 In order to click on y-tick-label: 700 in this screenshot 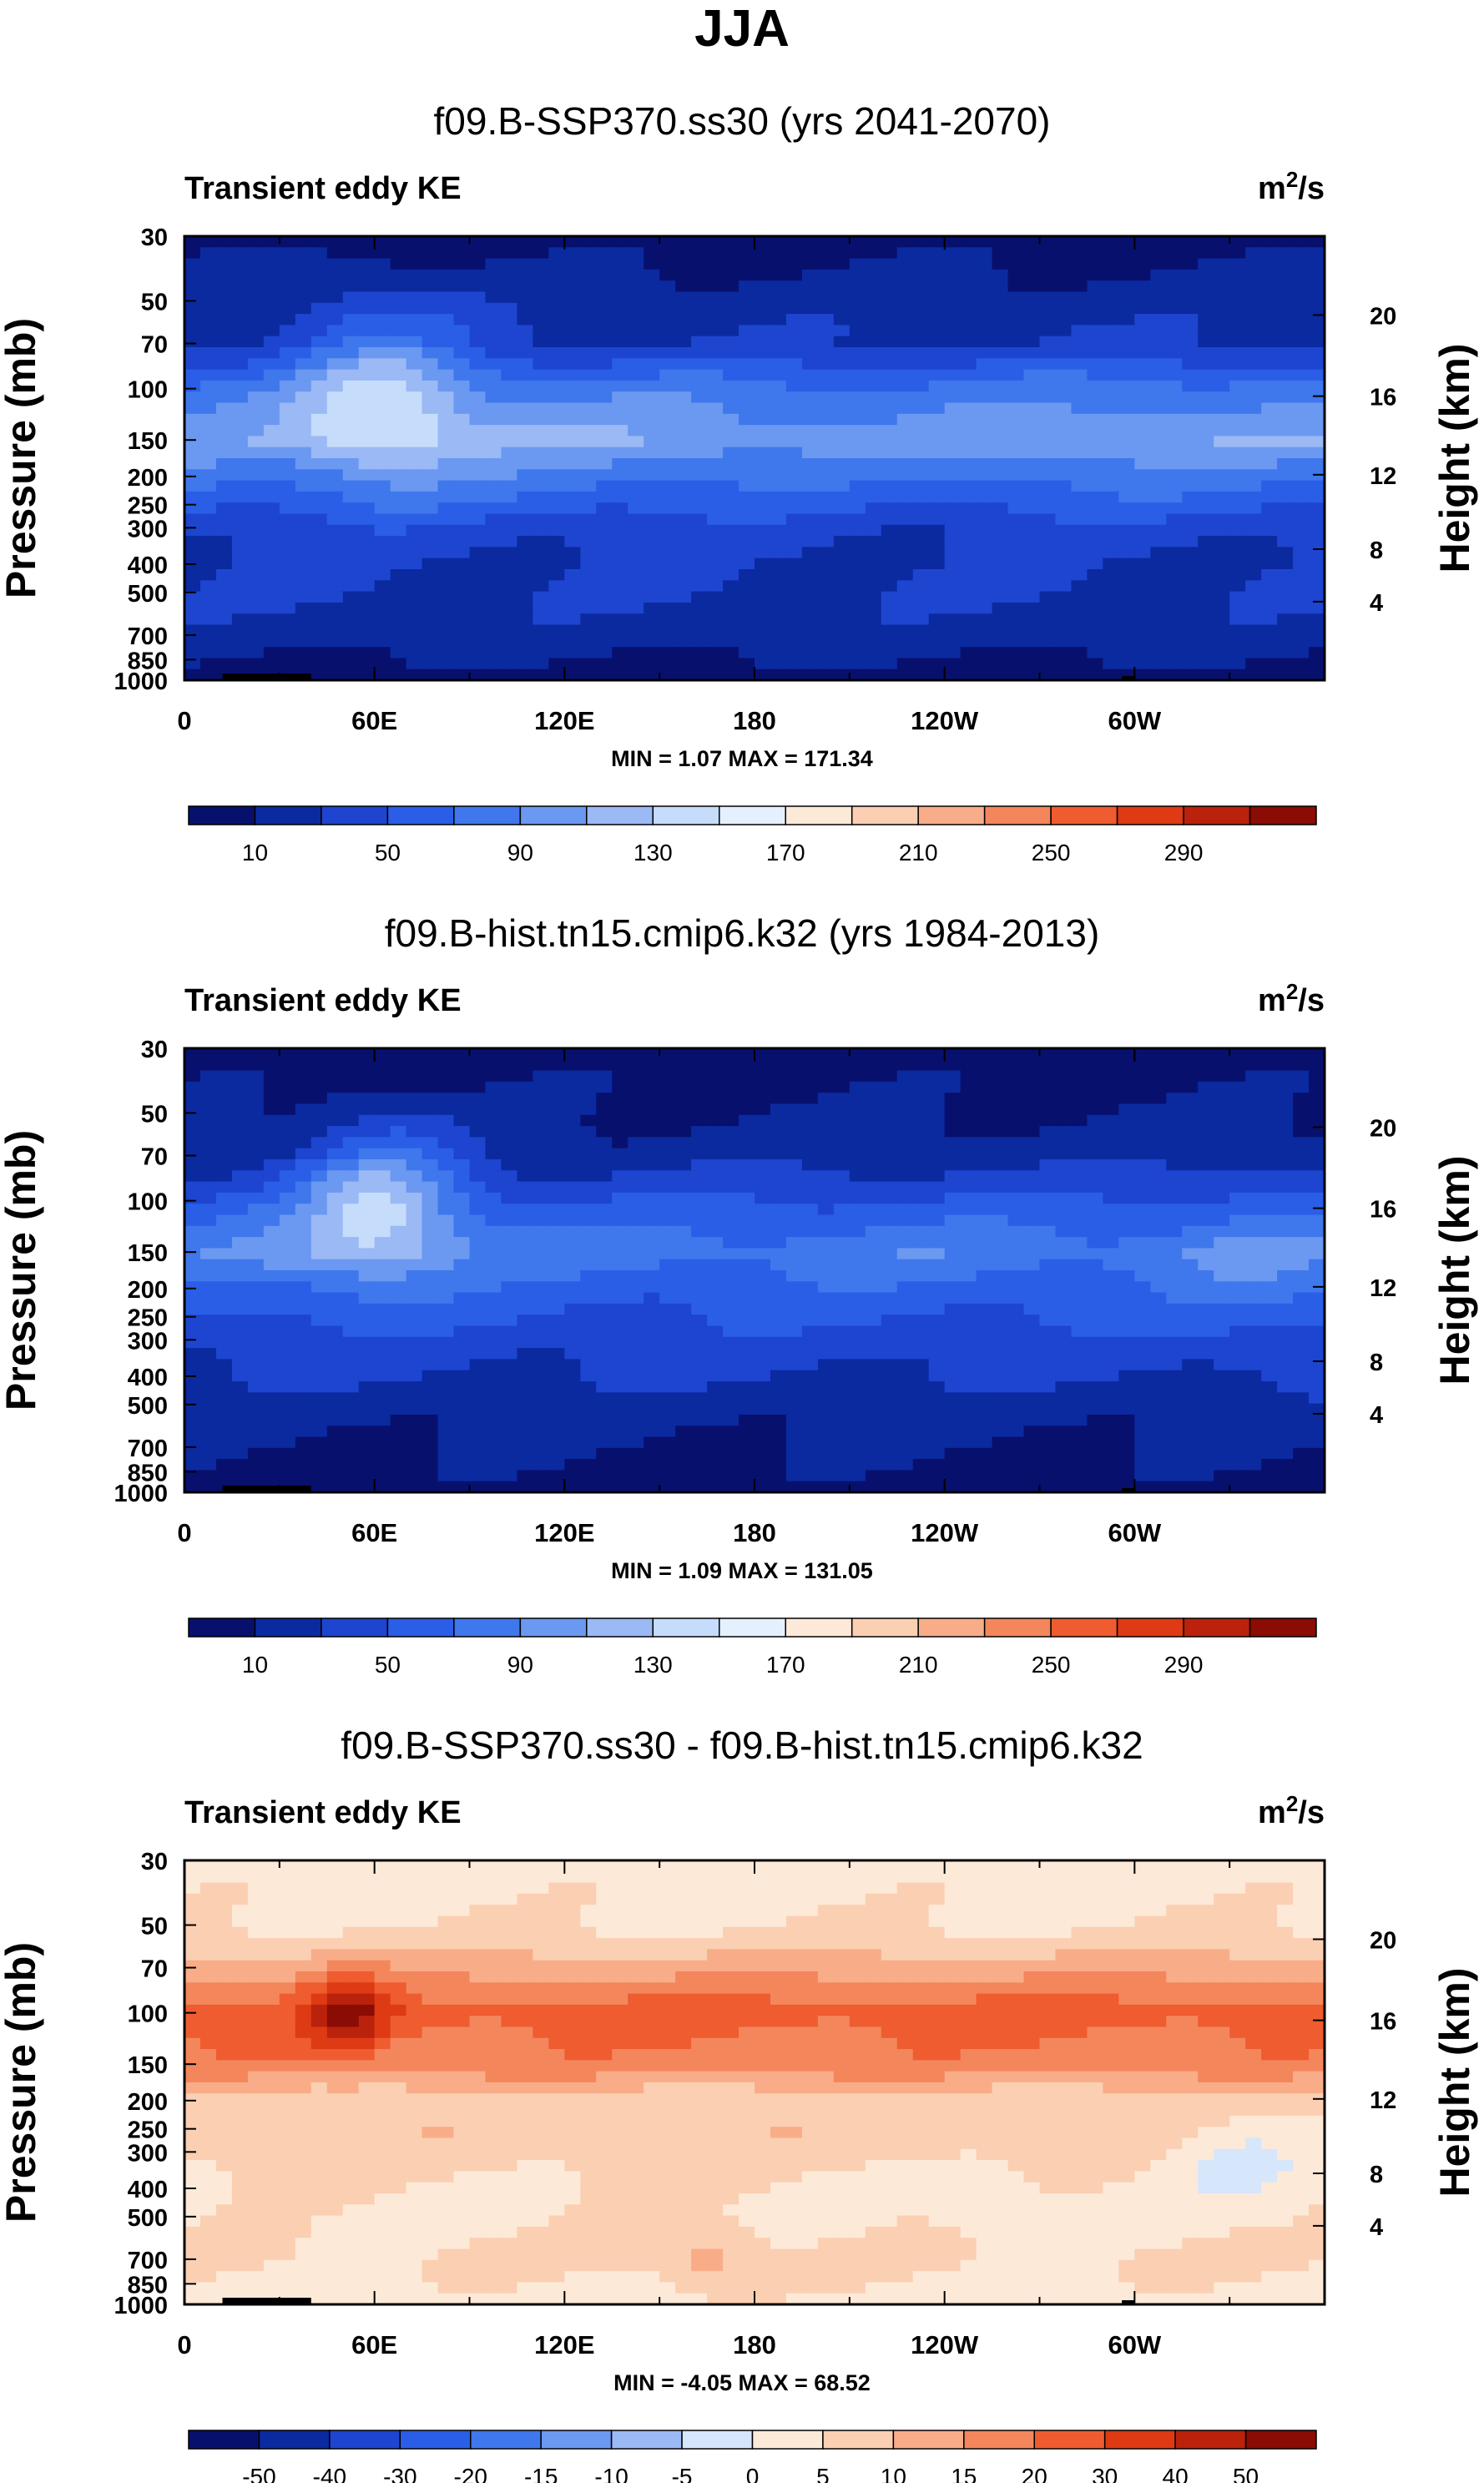, I will do `click(148, 636)`.